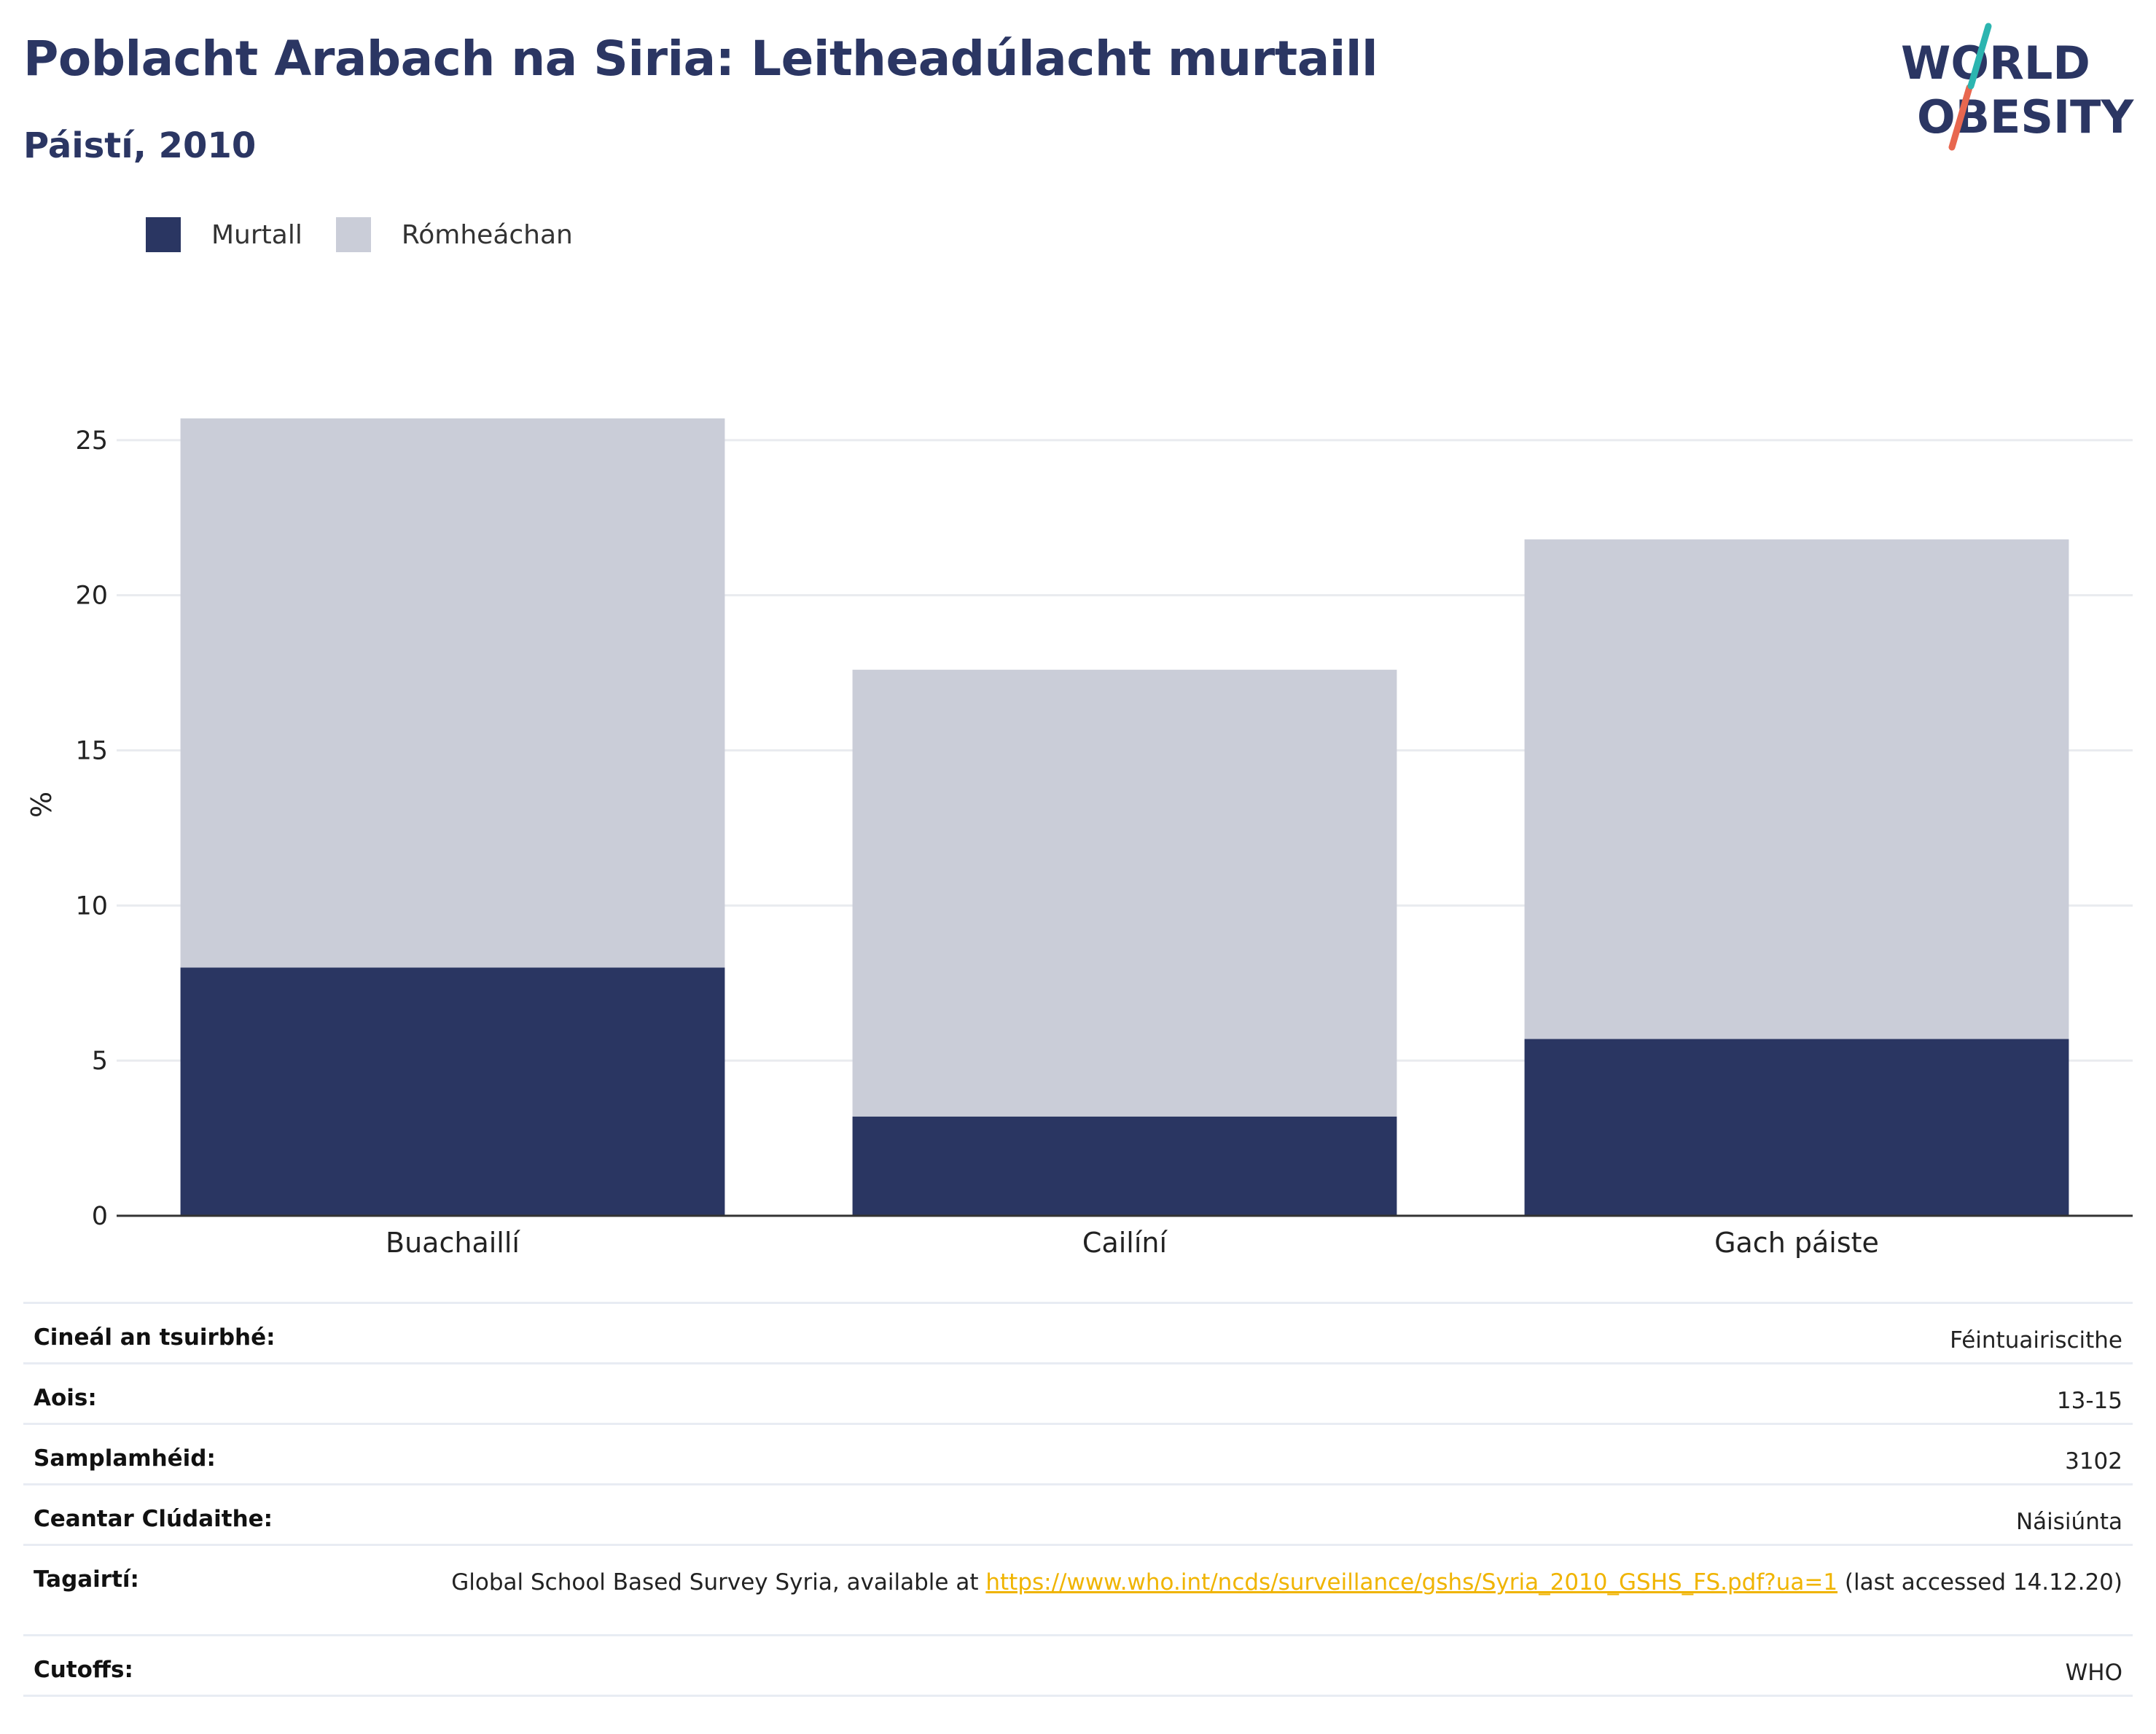  Describe the element at coordinates (92, 751) in the screenshot. I see `y-tick-label: 15` at that location.